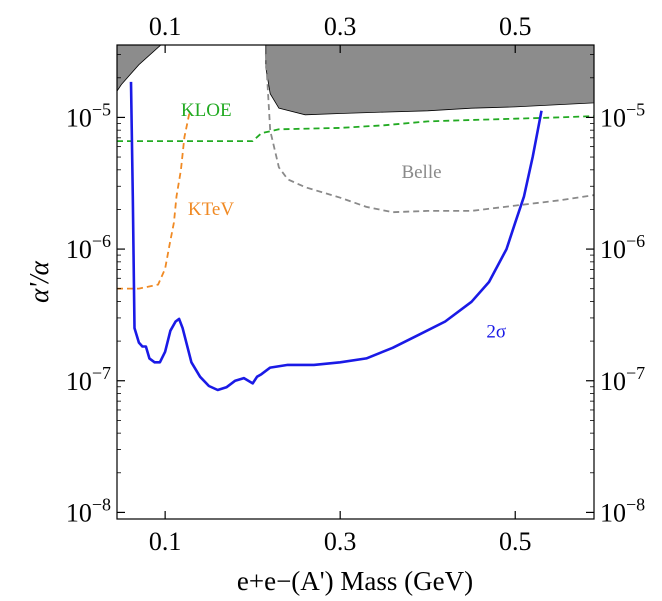 The image size is (662, 601). What do you see at coordinates (340, 541) in the screenshot?
I see `x-tick-label-bottom: 0.3` at bounding box center [340, 541].